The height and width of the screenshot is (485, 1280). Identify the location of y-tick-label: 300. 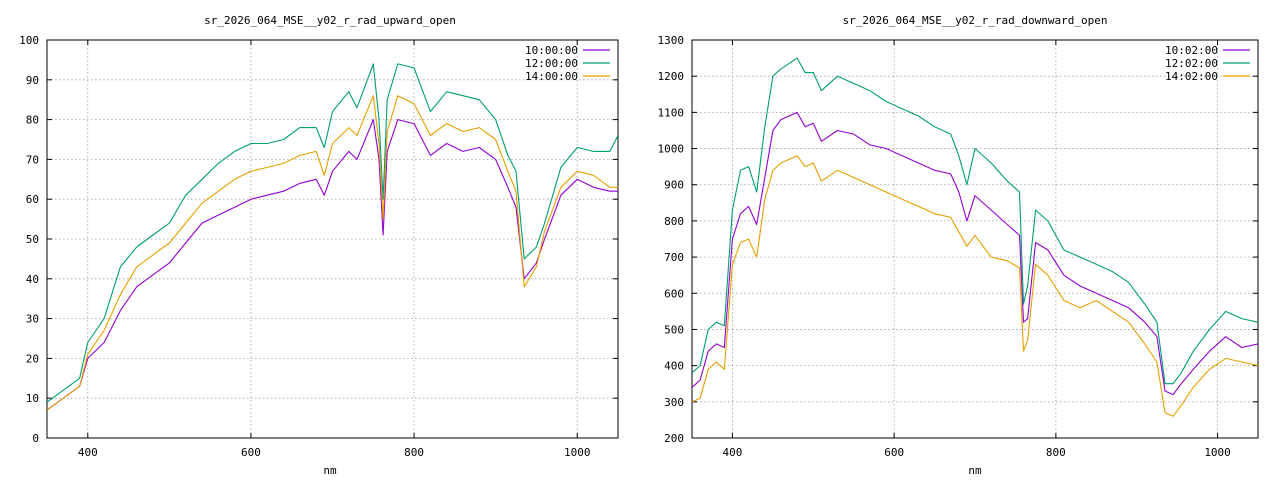
(674, 402).